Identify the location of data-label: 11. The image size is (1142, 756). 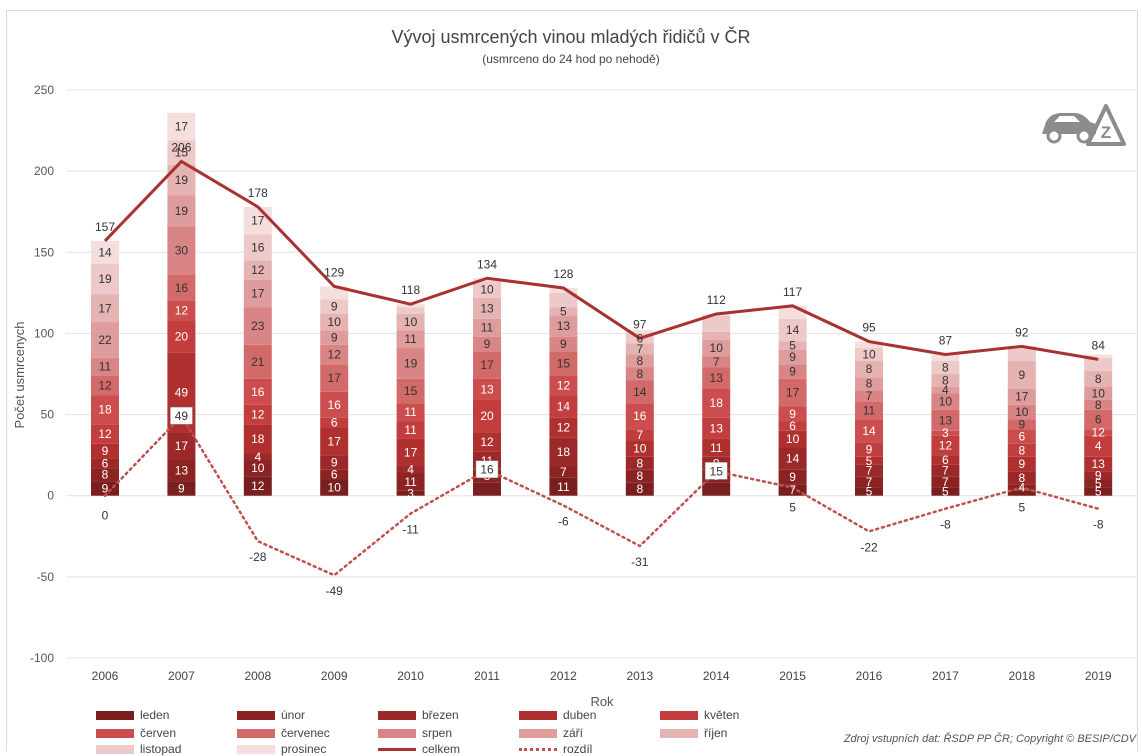
(410, 430).